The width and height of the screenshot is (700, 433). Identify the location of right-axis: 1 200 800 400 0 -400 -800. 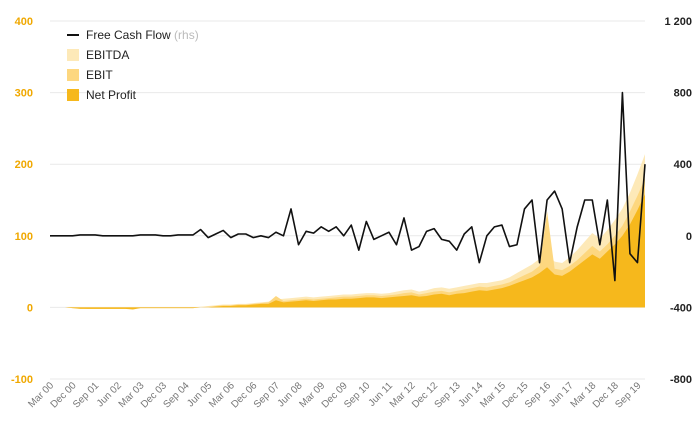
(678, 201).